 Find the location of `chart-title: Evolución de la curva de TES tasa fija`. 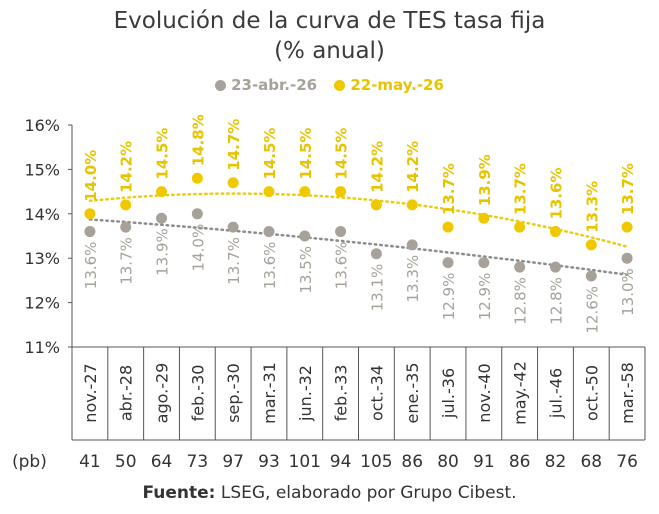

chart-title: Evolución de la curva de TES tasa fija is located at coordinates (329, 21).